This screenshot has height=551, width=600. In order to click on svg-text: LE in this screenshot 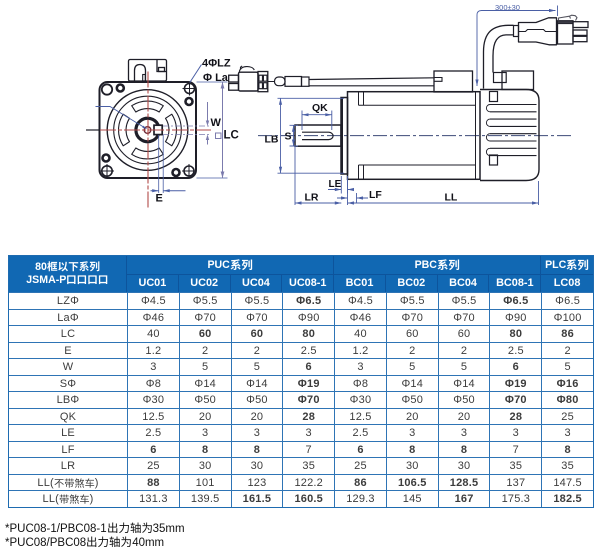, I will do `click(335, 184)`.